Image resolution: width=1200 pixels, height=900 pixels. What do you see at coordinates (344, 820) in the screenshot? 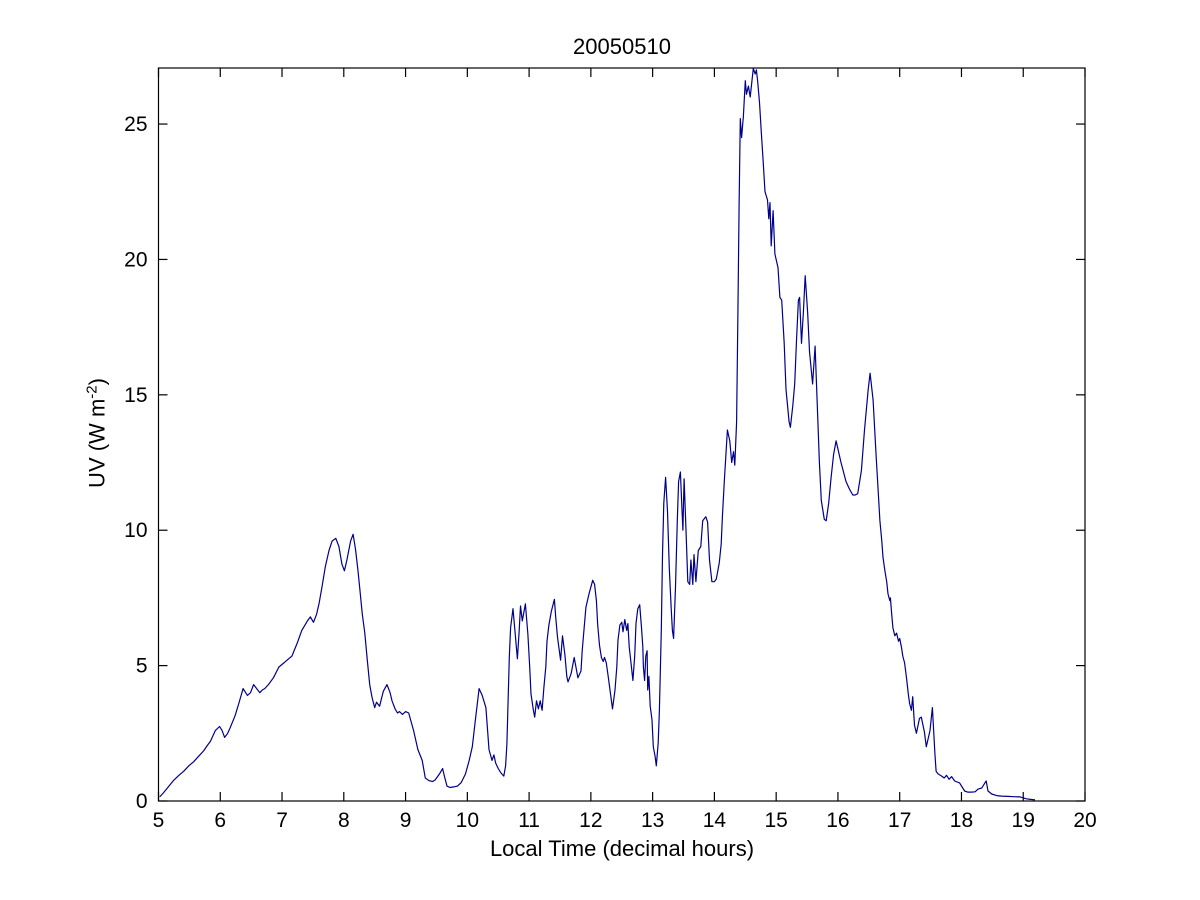
I see `x-tick-label: 8` at bounding box center [344, 820].